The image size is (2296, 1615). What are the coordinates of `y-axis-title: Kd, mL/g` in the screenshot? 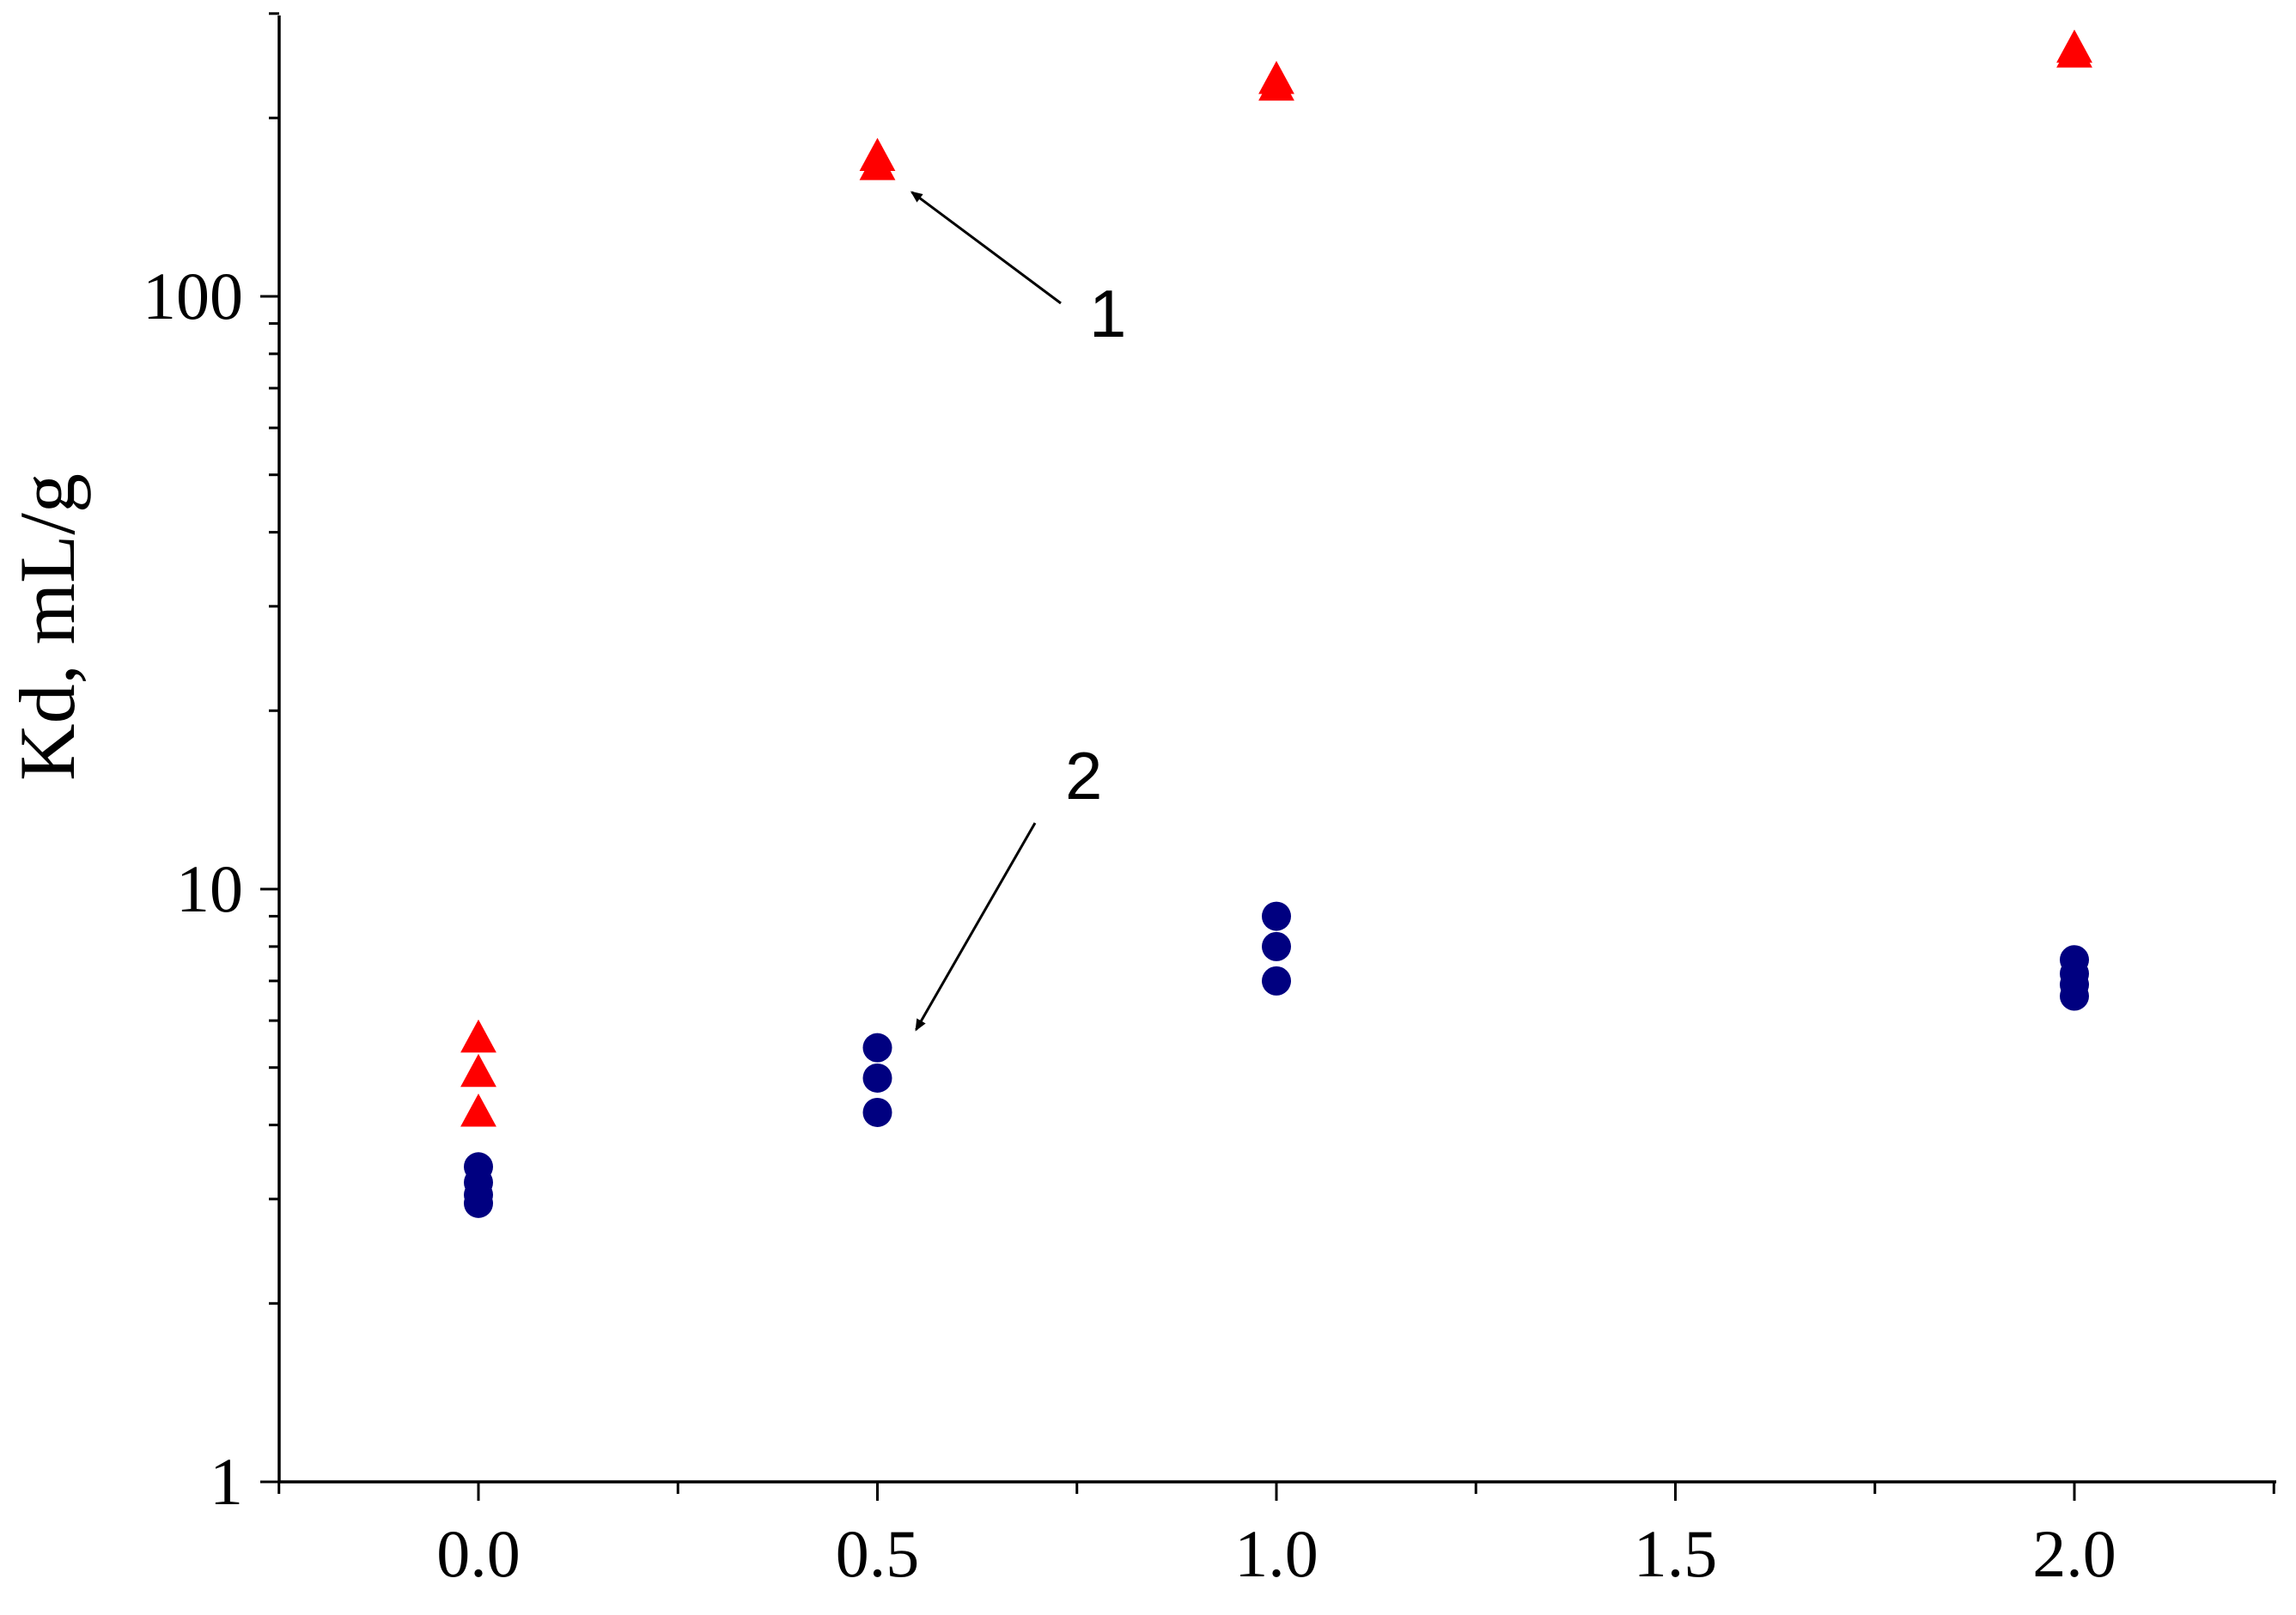 It's located at (47, 627).